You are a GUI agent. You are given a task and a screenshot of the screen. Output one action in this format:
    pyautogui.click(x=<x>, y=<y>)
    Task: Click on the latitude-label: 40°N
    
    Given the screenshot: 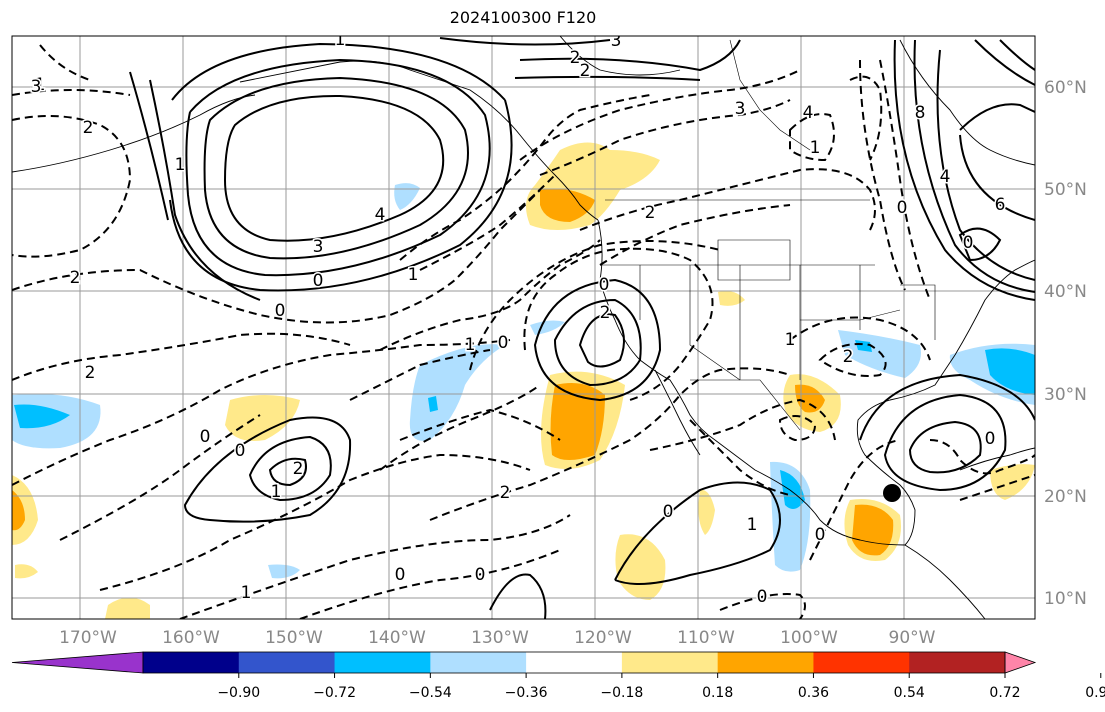 What is the action you would take?
    pyautogui.click(x=1065, y=292)
    